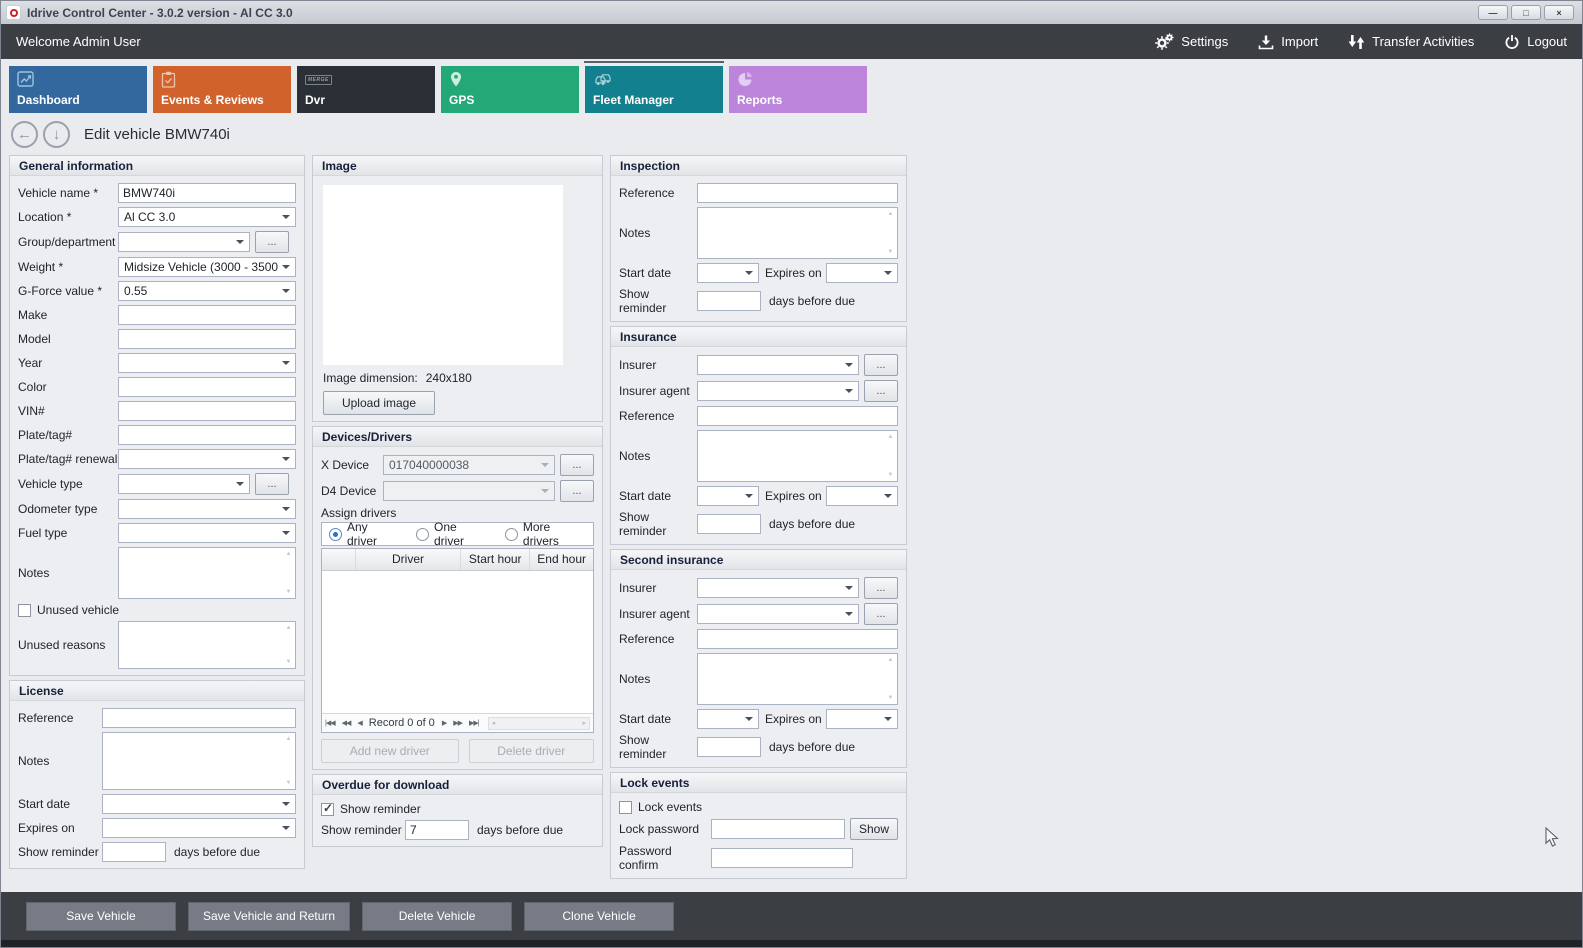  What do you see at coordinates (797, 456) in the screenshot?
I see `insurance-notes-field` at bounding box center [797, 456].